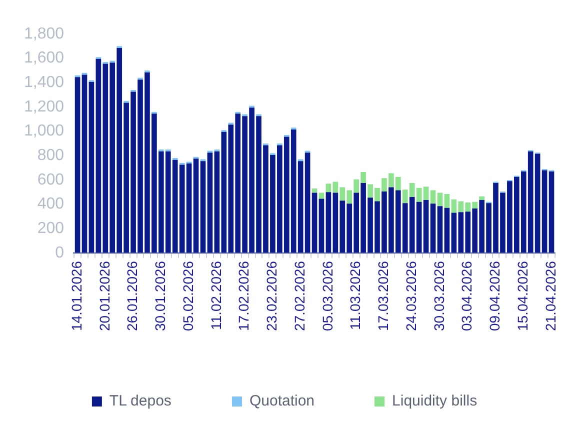  Describe the element at coordinates (140, 401) in the screenshot. I see `legend-label: TL depos` at that location.